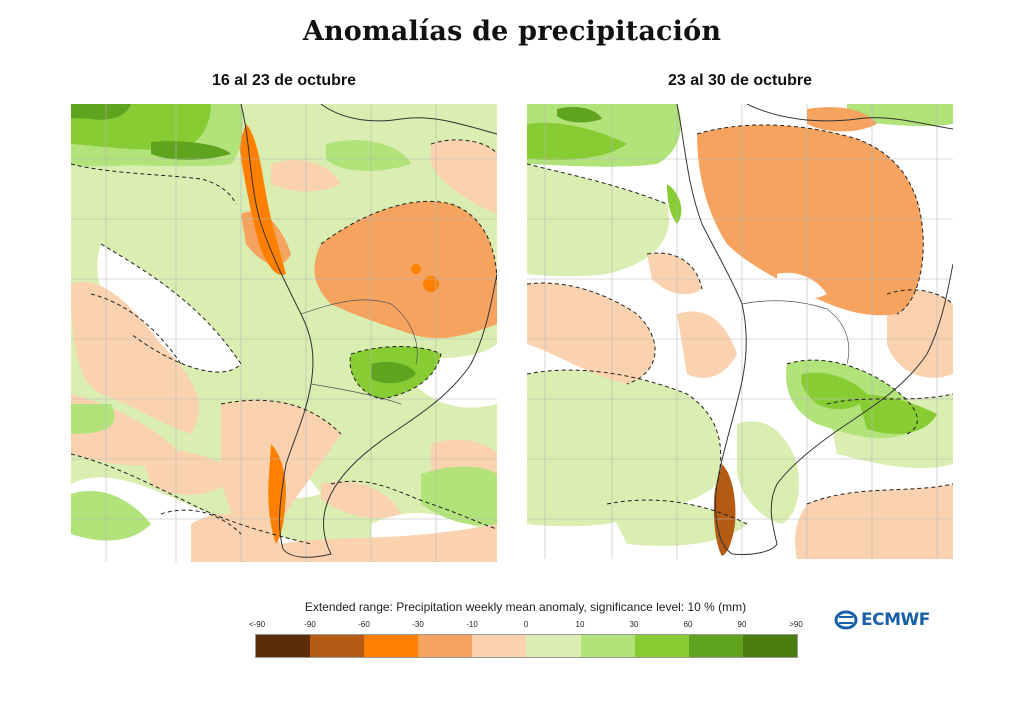 The height and width of the screenshot is (720, 1024). Describe the element at coordinates (512, 31) in the screenshot. I see `page-title: Anomalías de precipitación` at that location.